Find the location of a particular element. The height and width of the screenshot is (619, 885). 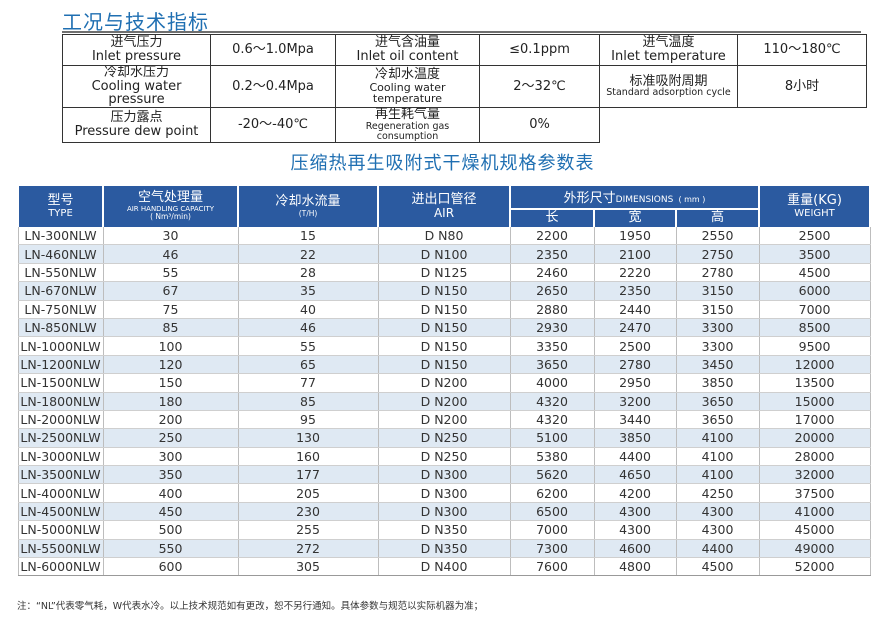

inlet-oil-content-label: 进气含油量 Inlet oil content is located at coordinates (407, 50).